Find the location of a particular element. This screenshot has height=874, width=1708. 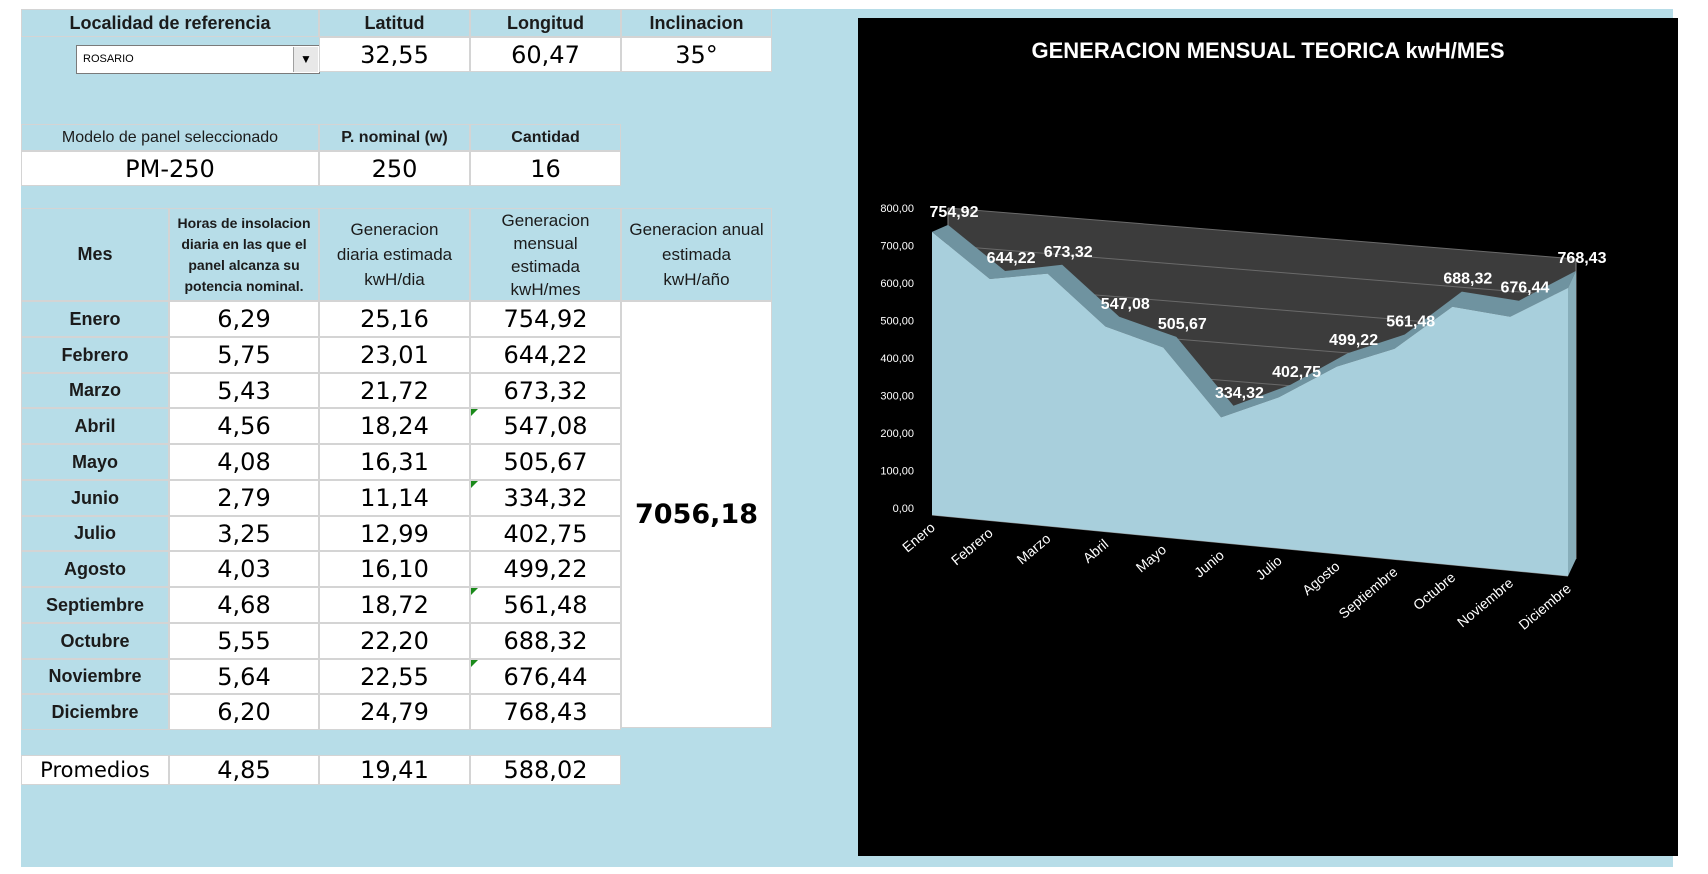

anual-cell: 7056,18 is located at coordinates (696, 514).